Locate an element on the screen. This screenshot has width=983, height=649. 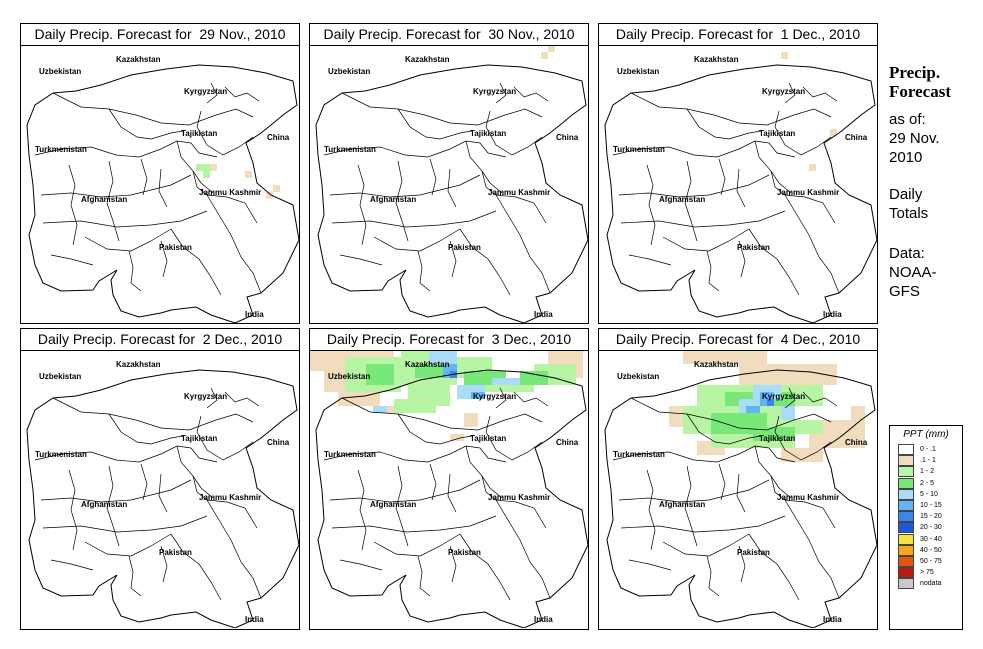
data-source-2: GFS is located at coordinates (904, 291).